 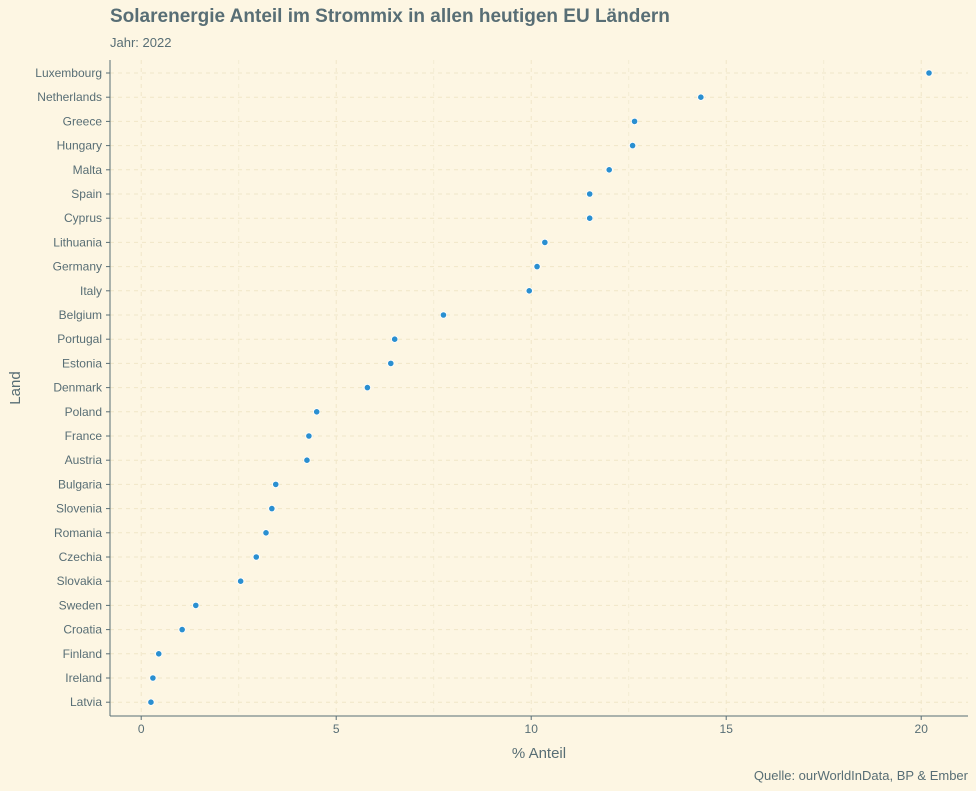 What do you see at coordinates (83, 412) in the screenshot?
I see `y-tick-label: Poland` at bounding box center [83, 412].